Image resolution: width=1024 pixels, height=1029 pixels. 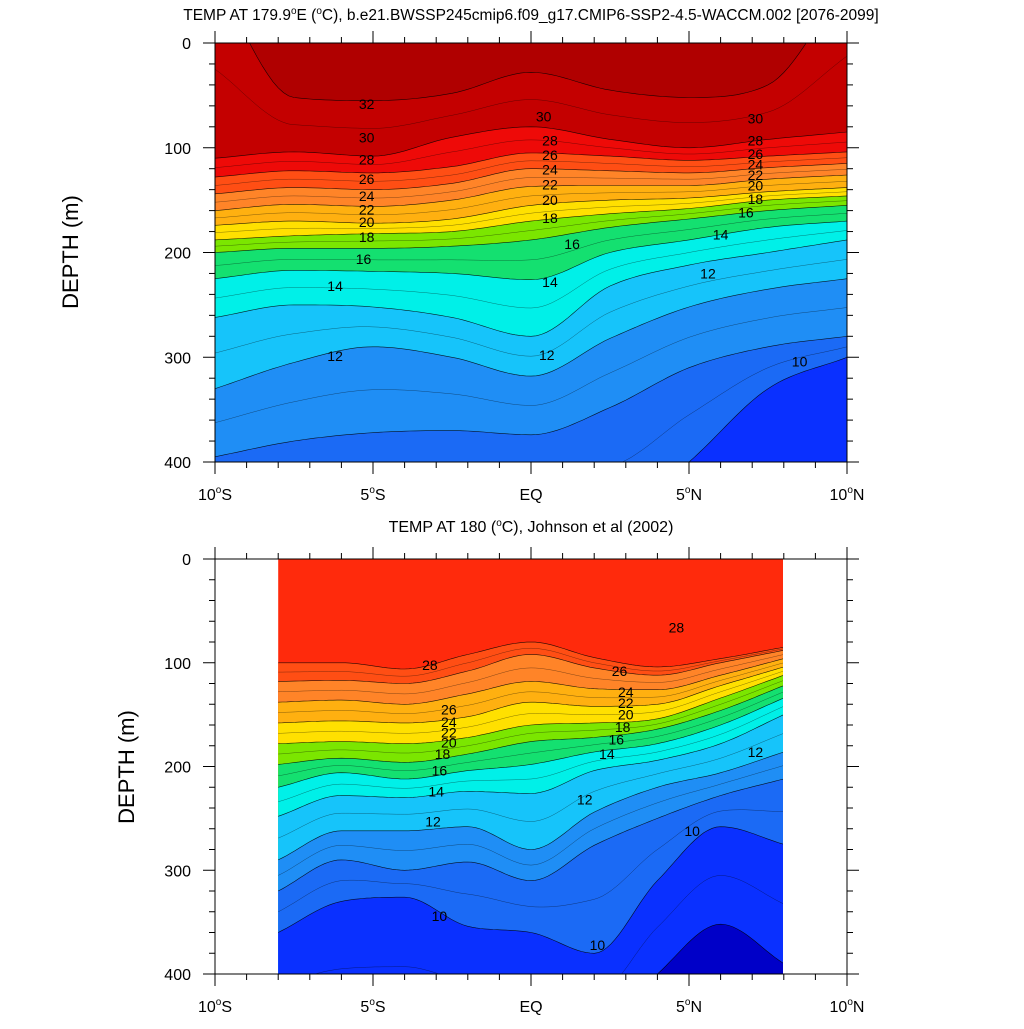 I want to click on contour-label-30: 30, so click(x=367, y=137).